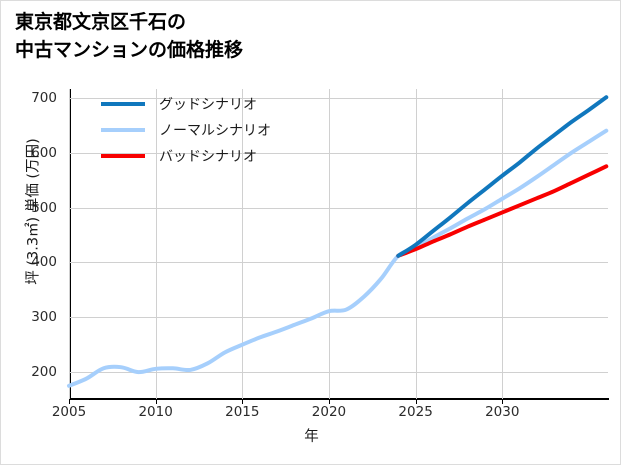  I want to click on y-tick-label: 400, so click(44, 262).